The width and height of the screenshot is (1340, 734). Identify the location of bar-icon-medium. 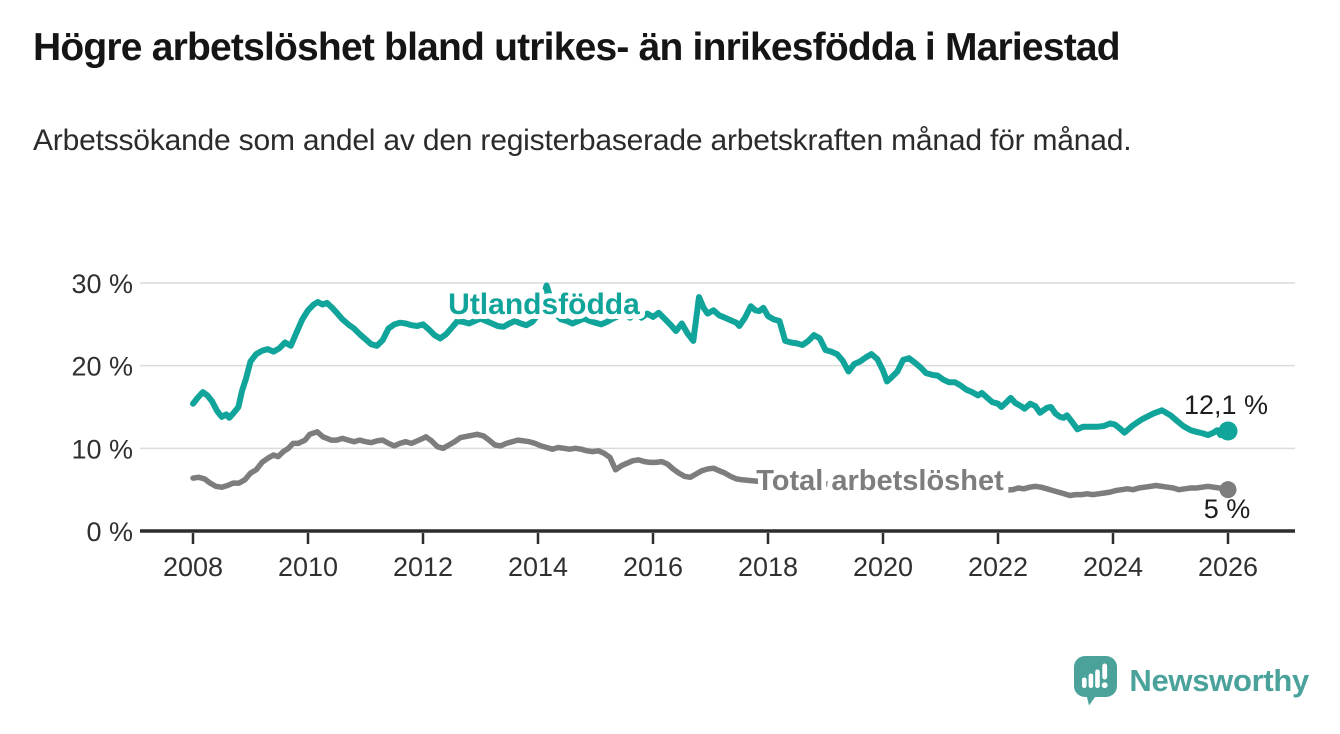
(1091, 680).